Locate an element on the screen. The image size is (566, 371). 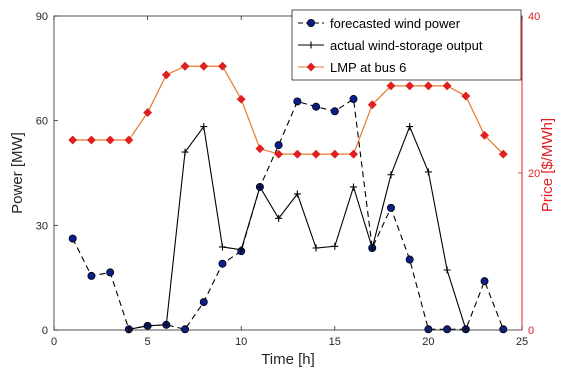
legend-marker-forecasted-wind-power is located at coordinates (310, 22).